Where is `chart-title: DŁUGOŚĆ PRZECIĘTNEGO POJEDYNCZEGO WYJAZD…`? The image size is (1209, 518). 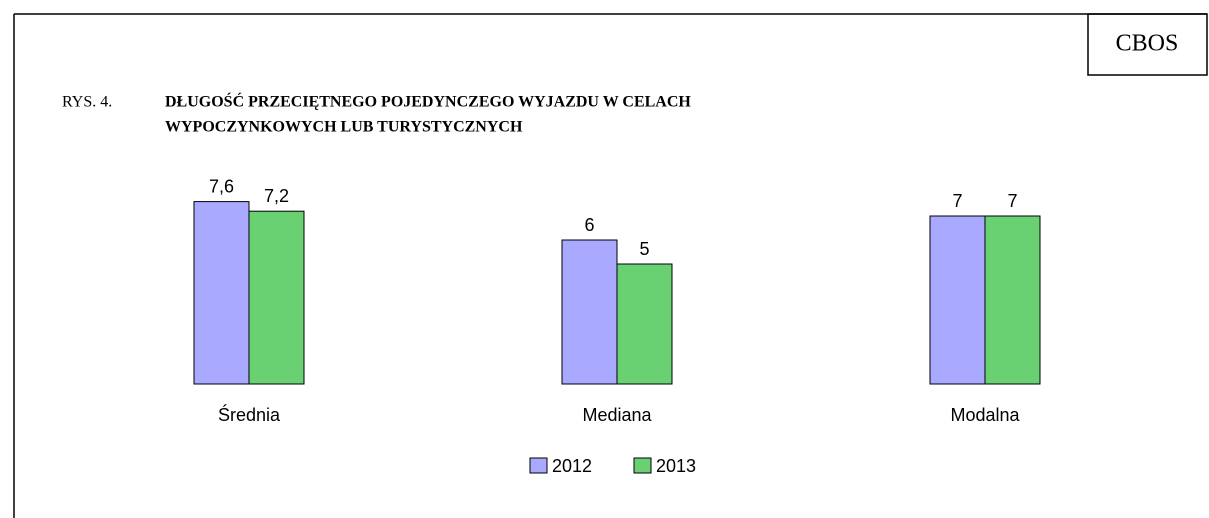 chart-title: DŁUGOŚĆ PRZECIĘTNEGO POJEDYNCZEGO WYJAZD… is located at coordinates (428, 101).